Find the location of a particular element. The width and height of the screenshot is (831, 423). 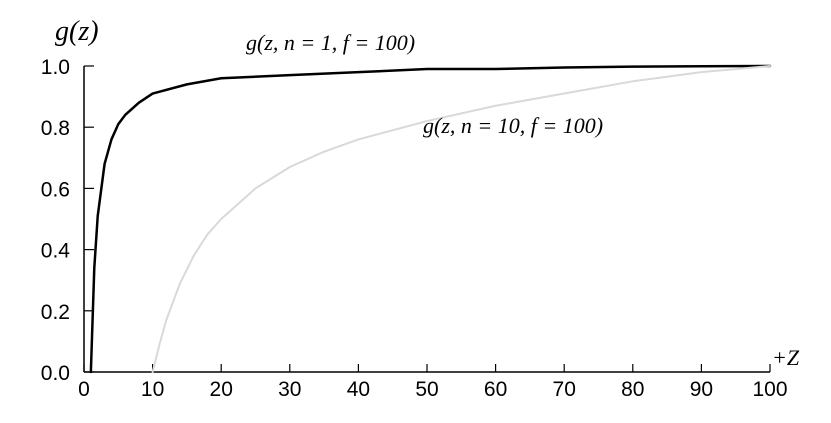

x-tick-label: 40 is located at coordinates (358, 389).